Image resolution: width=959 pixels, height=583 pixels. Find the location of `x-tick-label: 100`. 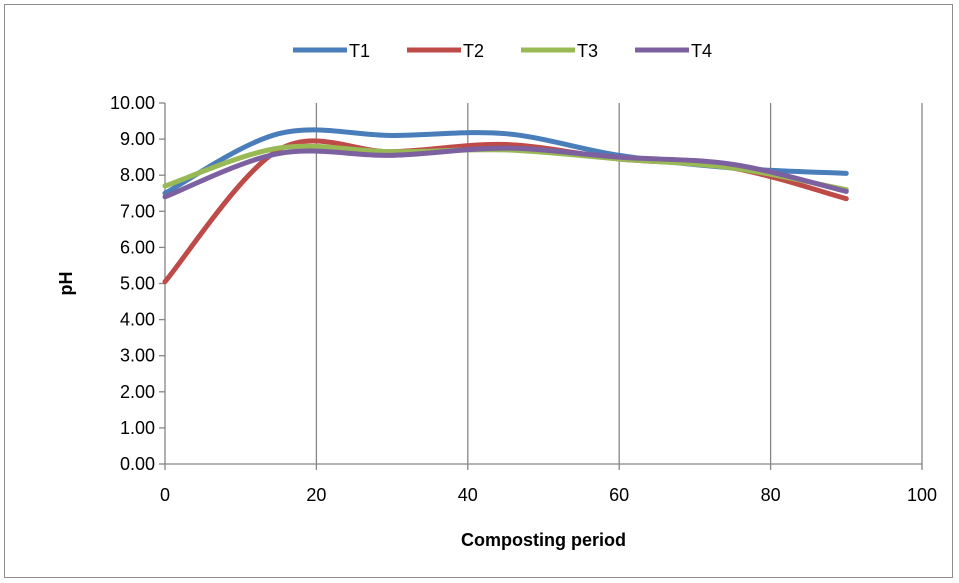

x-tick-label: 100 is located at coordinates (922, 495).